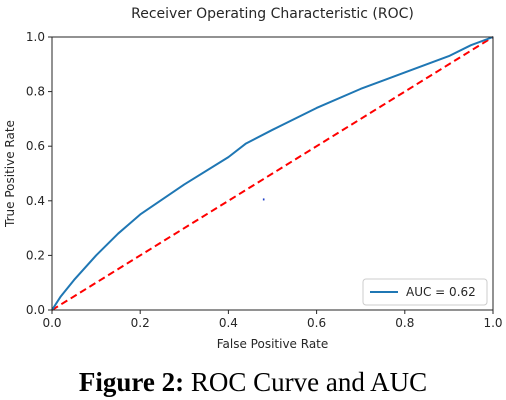 This screenshot has height=400, width=506. Describe the element at coordinates (35, 146) in the screenshot. I see `y-tick-label: 0.6` at that location.